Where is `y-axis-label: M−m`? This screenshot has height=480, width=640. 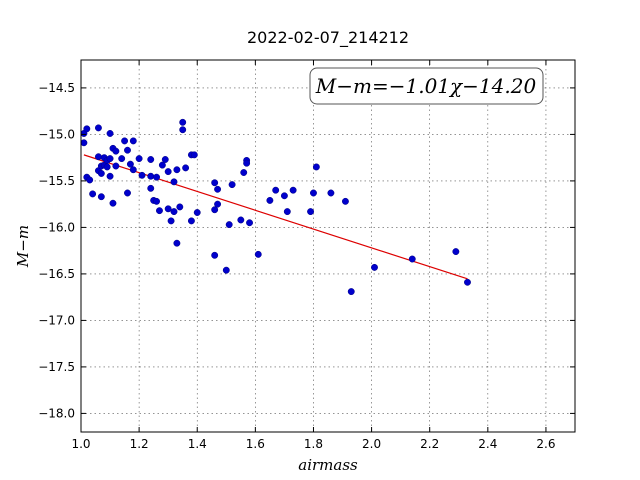 y-axis-label: M−m is located at coordinates (23, 246).